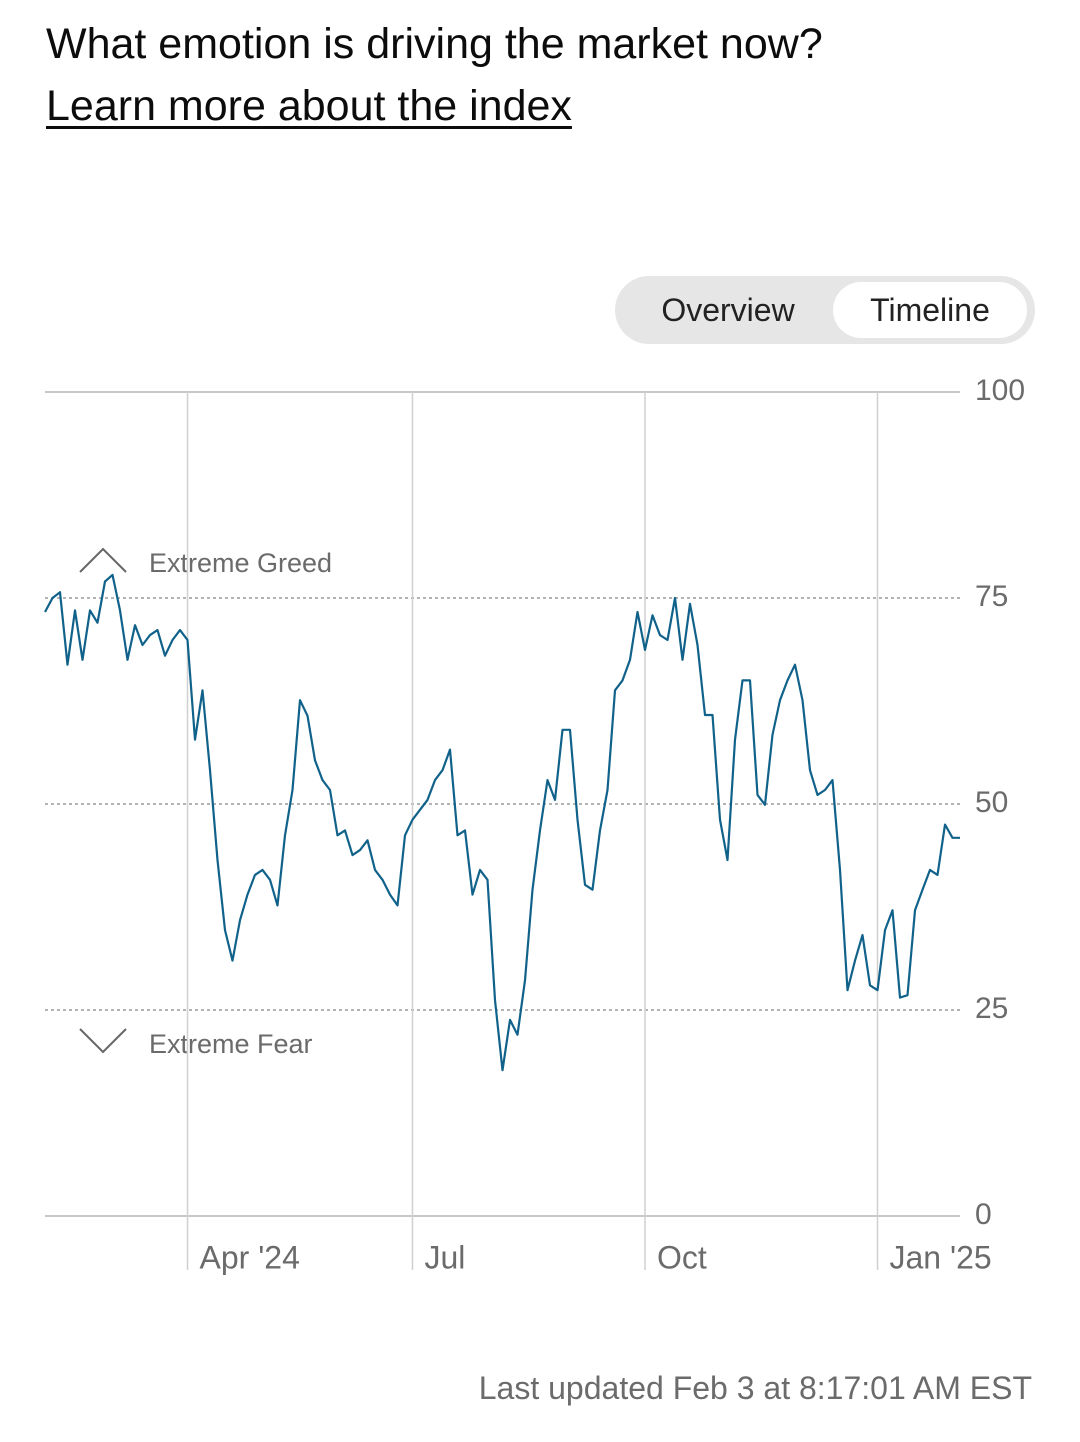 The image size is (1080, 1442). Describe the element at coordinates (991, 802) in the screenshot. I see `y-tick-label: 50` at that location.